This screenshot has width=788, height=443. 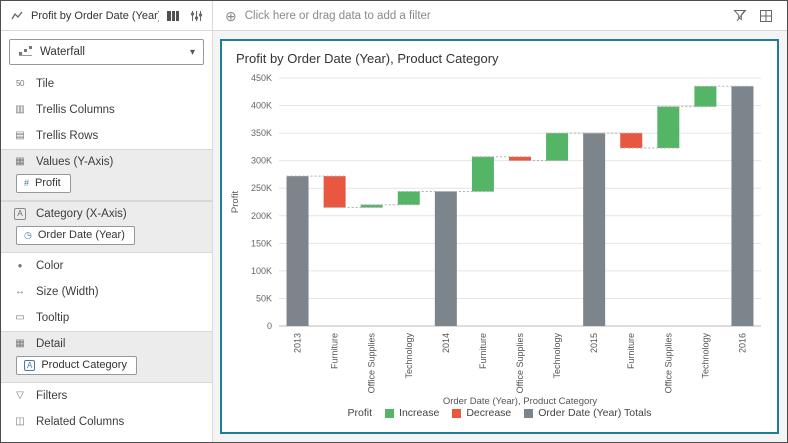 What do you see at coordinates (192, 52) in the screenshot?
I see `chevron-down-icon: ▾` at bounding box center [192, 52].